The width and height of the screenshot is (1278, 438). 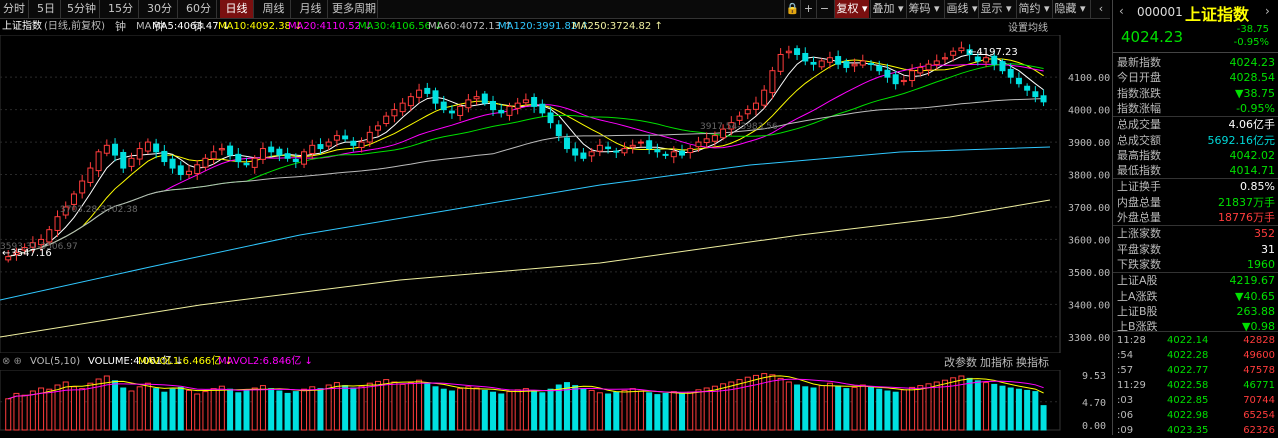 I want to click on collapse-chevron-icon: ‹, so click(x=1100, y=9).